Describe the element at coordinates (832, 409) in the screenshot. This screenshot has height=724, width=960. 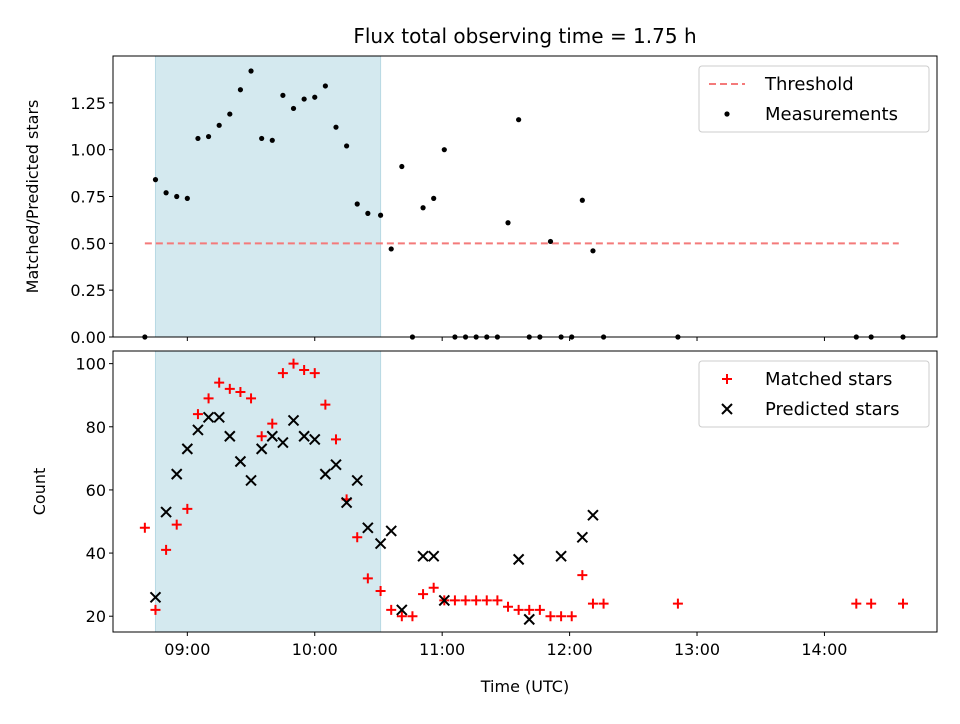
I see `legend-label: Predicted stars` at that location.